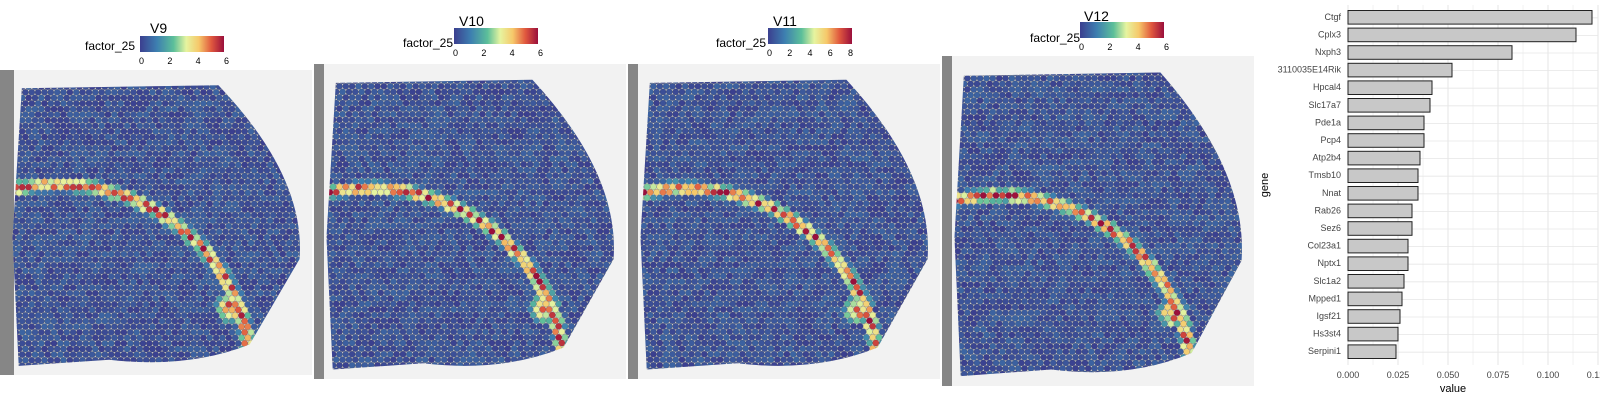 This screenshot has height=400, width=1600. Describe the element at coordinates (1327, 210) in the screenshot. I see `tick-label-y: Rab26` at that location.